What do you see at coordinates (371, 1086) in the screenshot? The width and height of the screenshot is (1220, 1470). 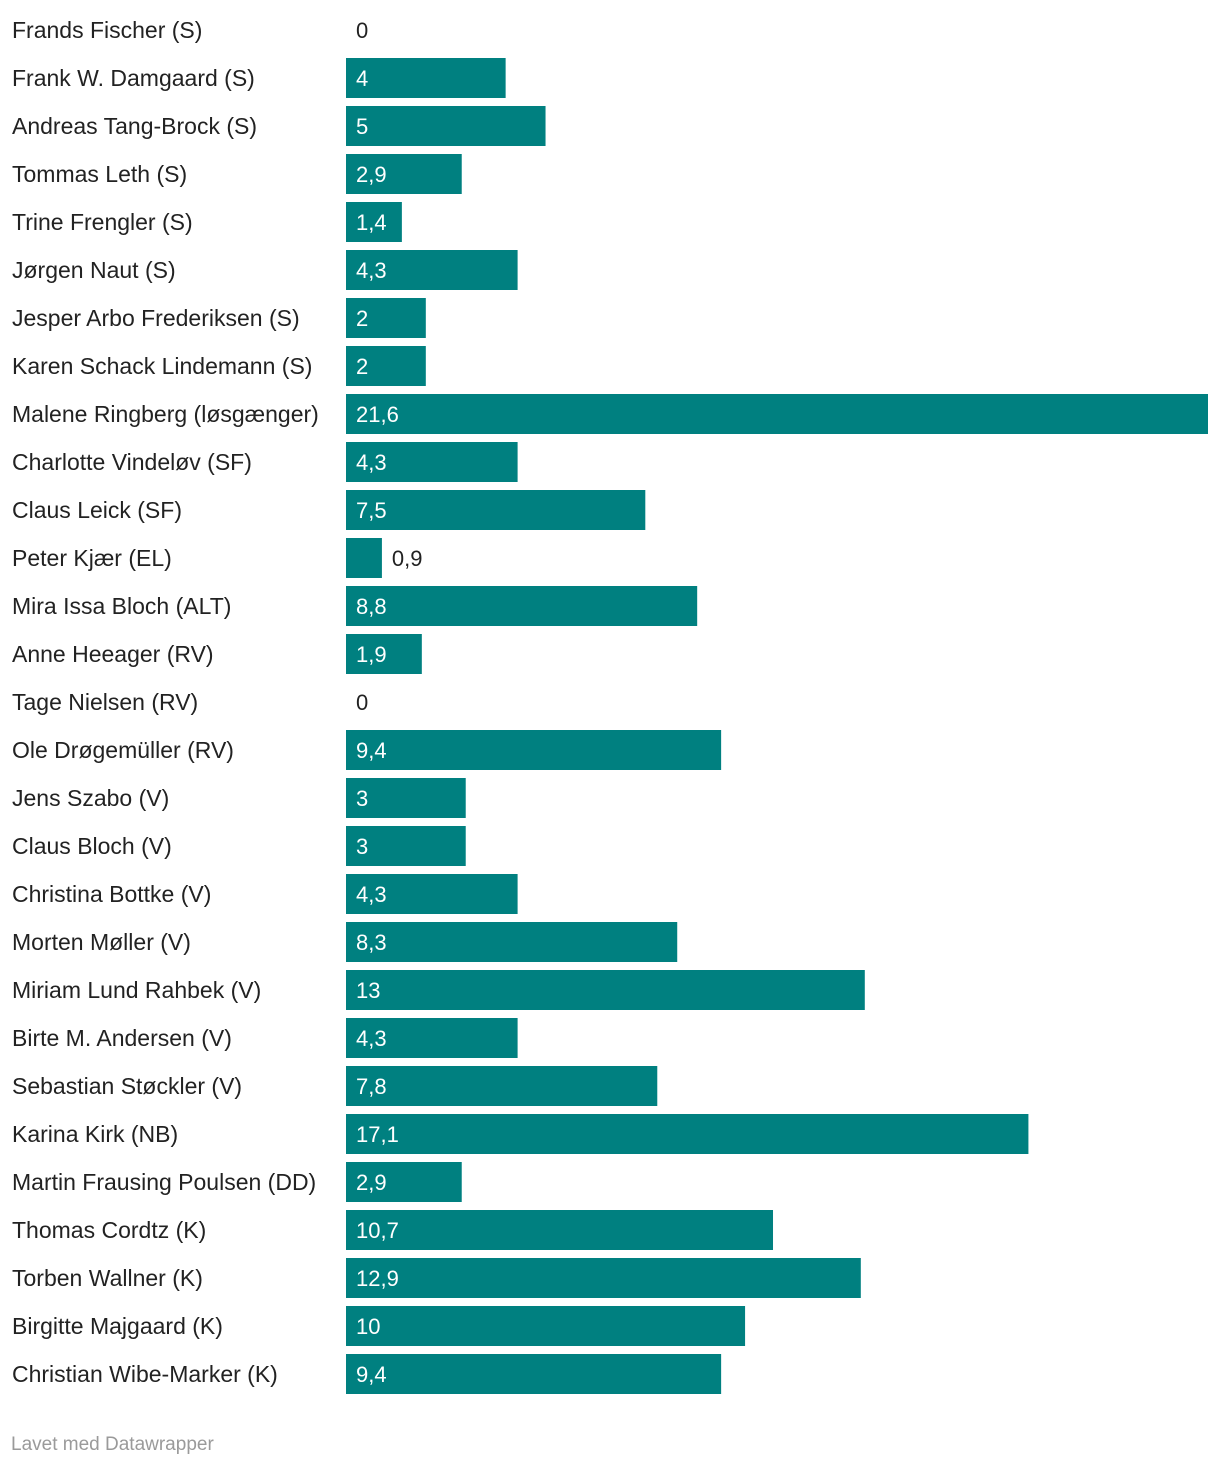 I see `value-label: 7,8` at bounding box center [371, 1086].